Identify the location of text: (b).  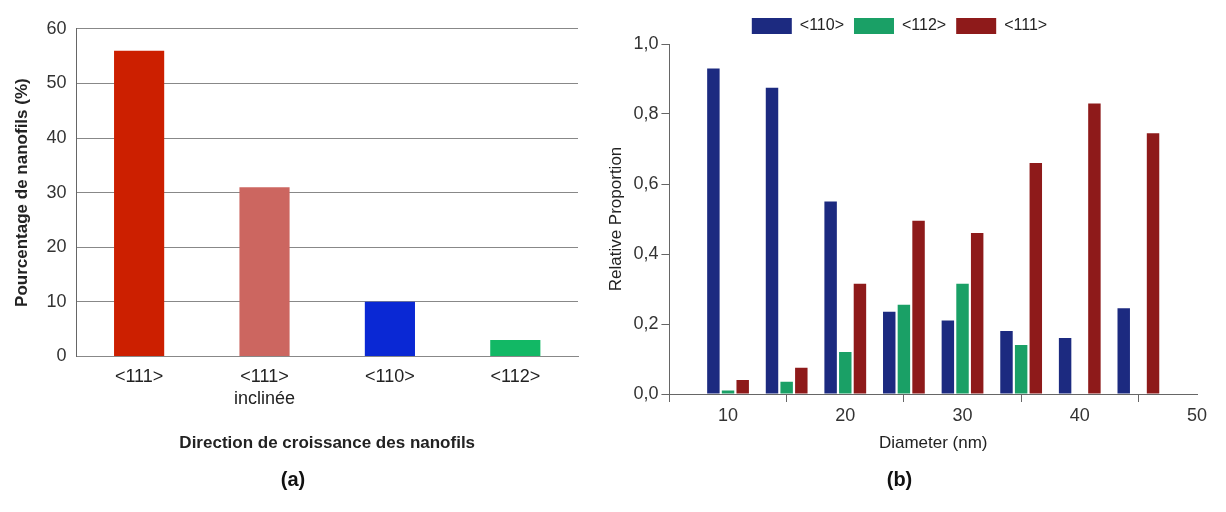
(899, 478).